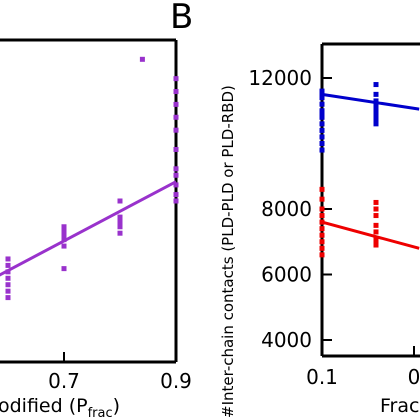 This screenshot has width=420, height=420. I want to click on right-y-tick-label: 4000, so click(286, 340).